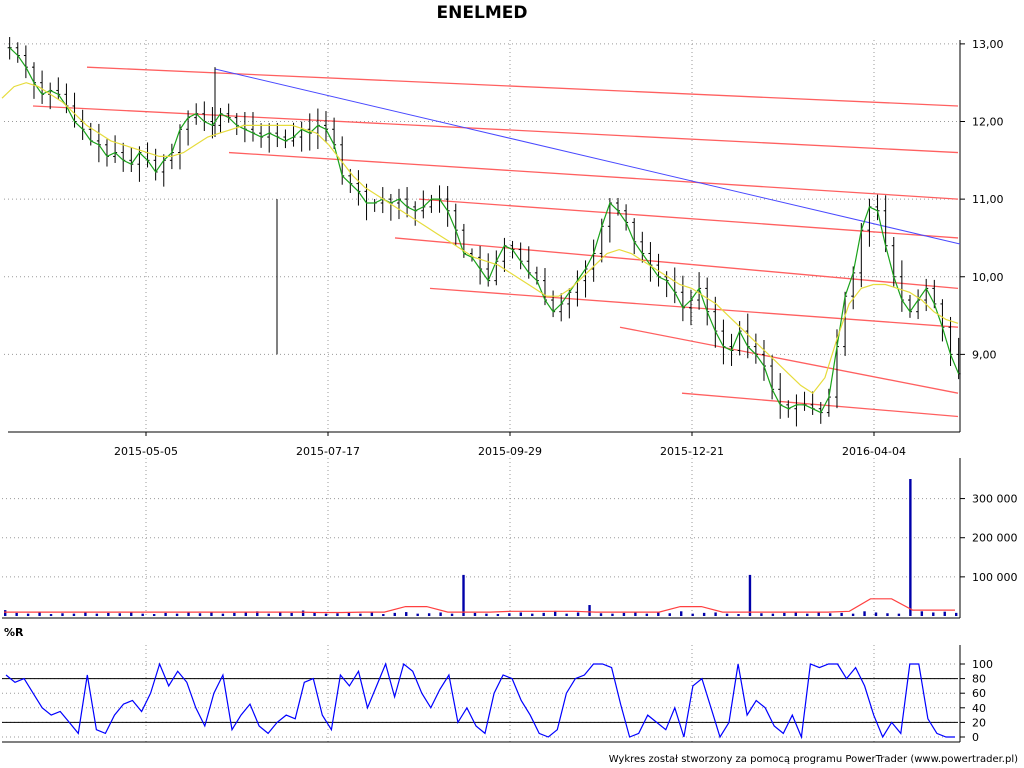 This screenshot has width=1024, height=768. I want to click on volume-y-tick-label: 200 000, so click(995, 538).